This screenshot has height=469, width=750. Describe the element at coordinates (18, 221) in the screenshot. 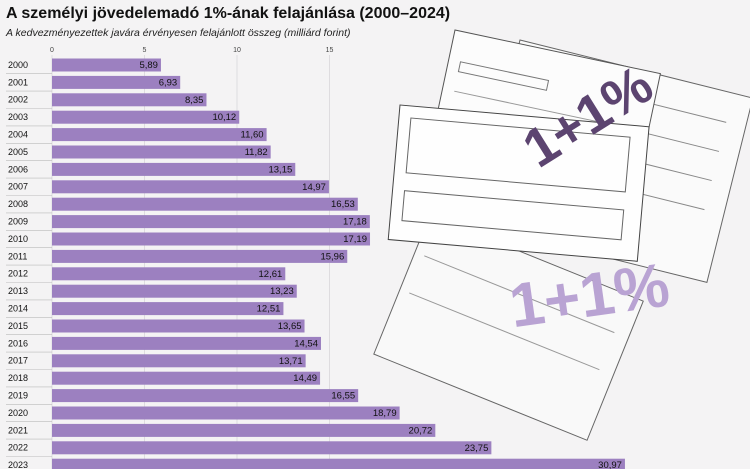

I see `y-tick-label: 2009` at that location.